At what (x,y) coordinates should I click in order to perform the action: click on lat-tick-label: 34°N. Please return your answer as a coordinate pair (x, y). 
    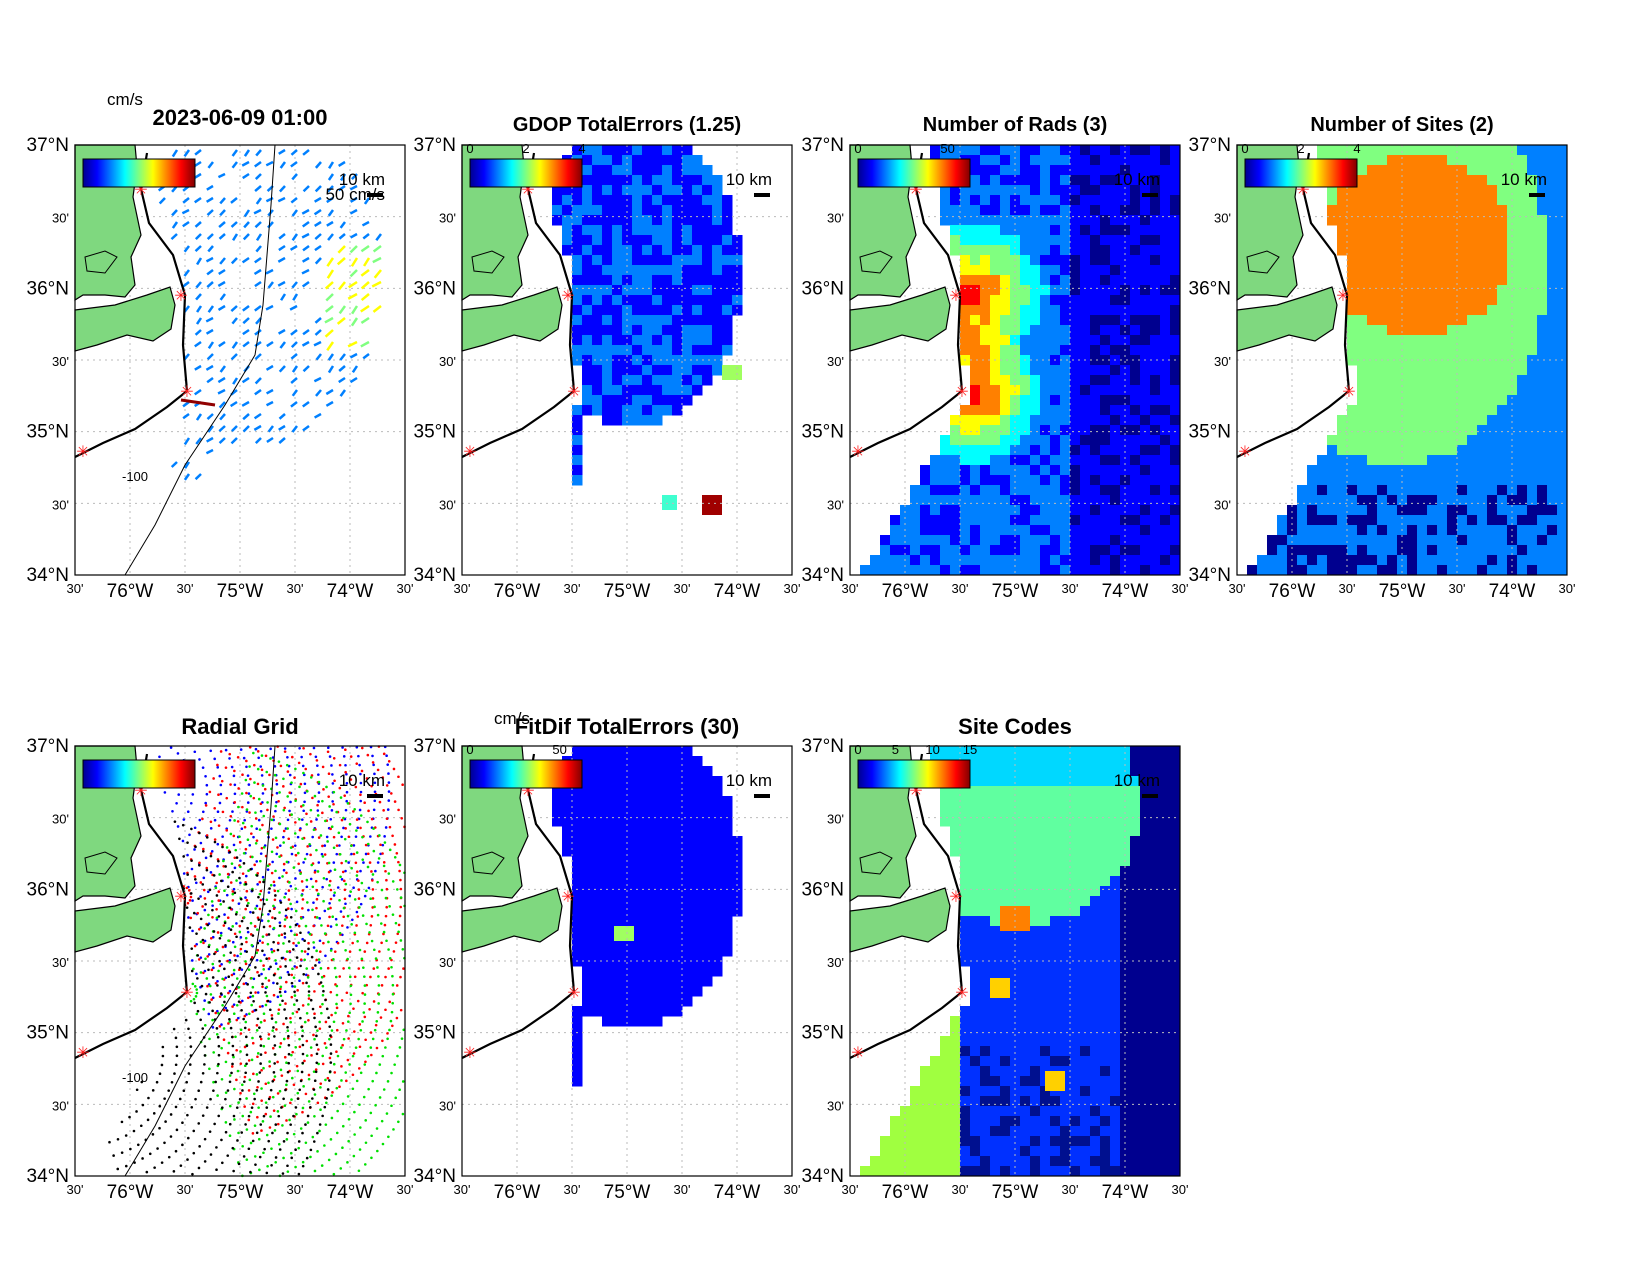
    Looking at the image, I should click on (1210, 575).